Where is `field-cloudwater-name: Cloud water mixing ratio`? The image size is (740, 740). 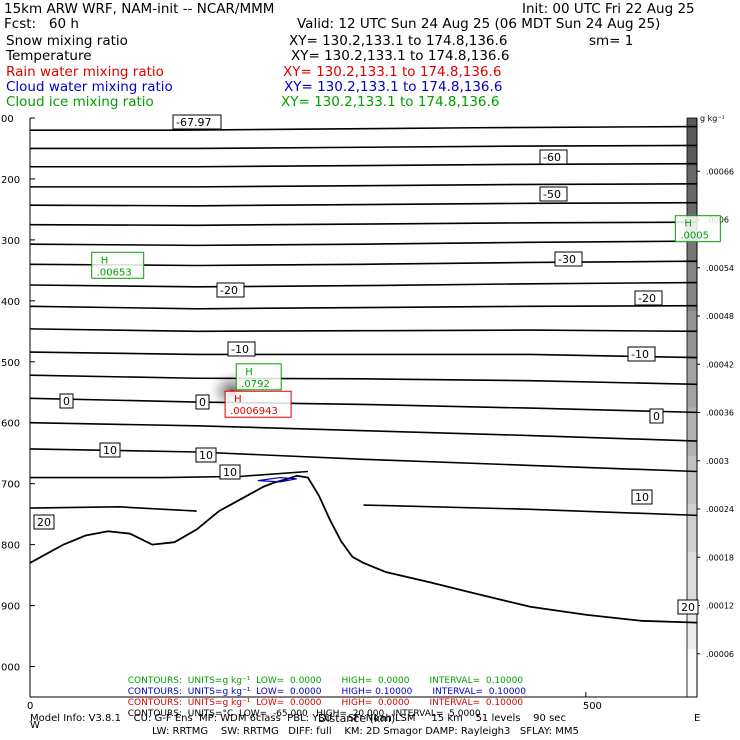 field-cloudwater-name: Cloud water mixing ratio is located at coordinates (89, 87).